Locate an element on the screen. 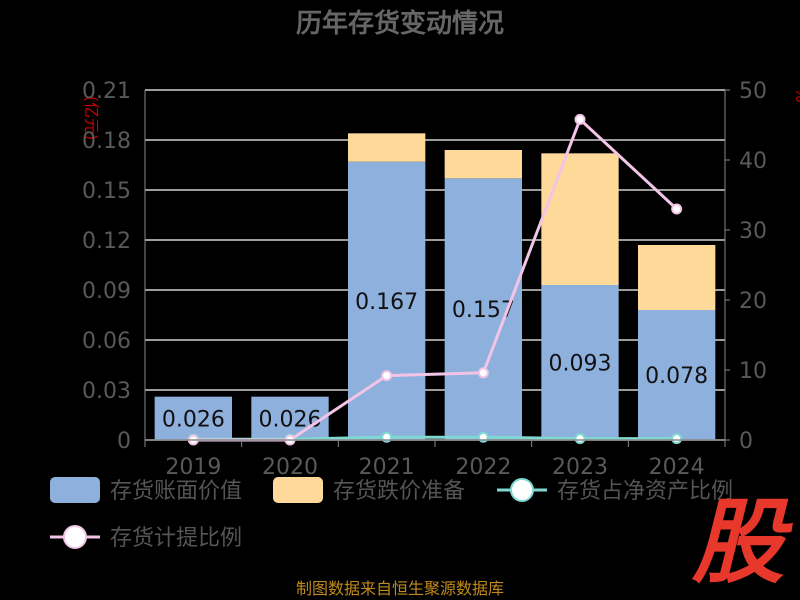 The height and width of the screenshot is (600, 800). right-axis-unit: % is located at coordinates (796, 94).